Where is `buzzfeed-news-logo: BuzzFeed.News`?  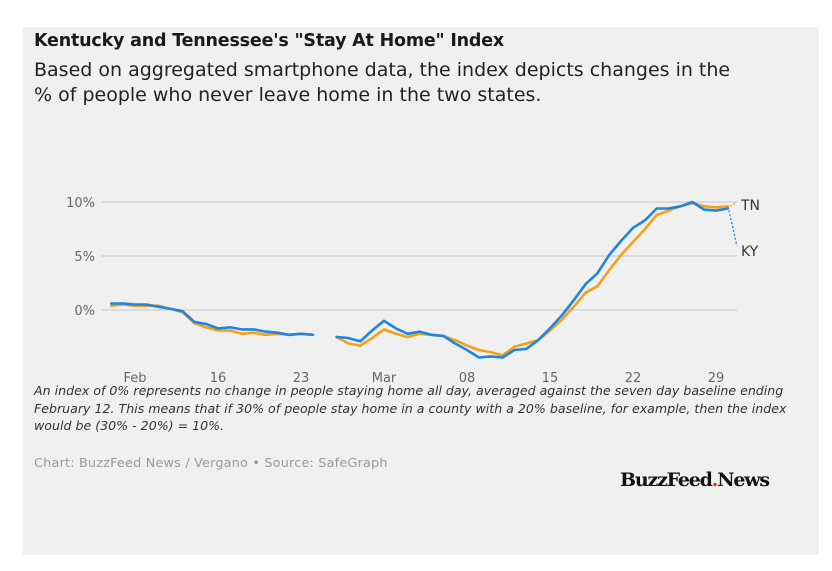 buzzfeed-news-logo: BuzzFeed.News is located at coordinates (695, 480).